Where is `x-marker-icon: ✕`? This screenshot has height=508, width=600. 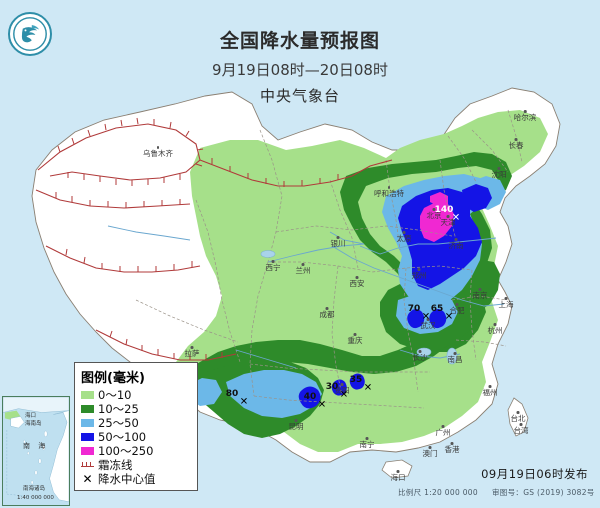
x-marker-icon: ✕ is located at coordinates (87, 479).